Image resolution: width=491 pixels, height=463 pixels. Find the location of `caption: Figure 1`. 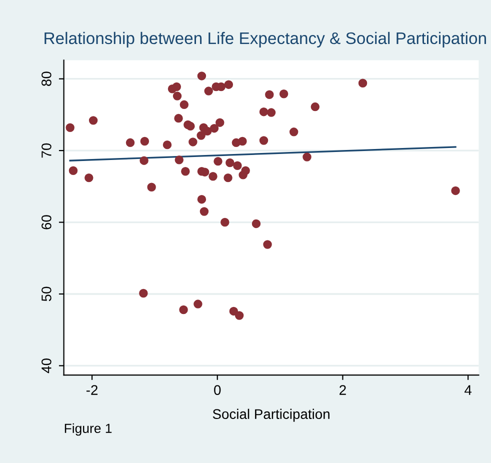

caption: Figure 1 is located at coordinates (88, 429).